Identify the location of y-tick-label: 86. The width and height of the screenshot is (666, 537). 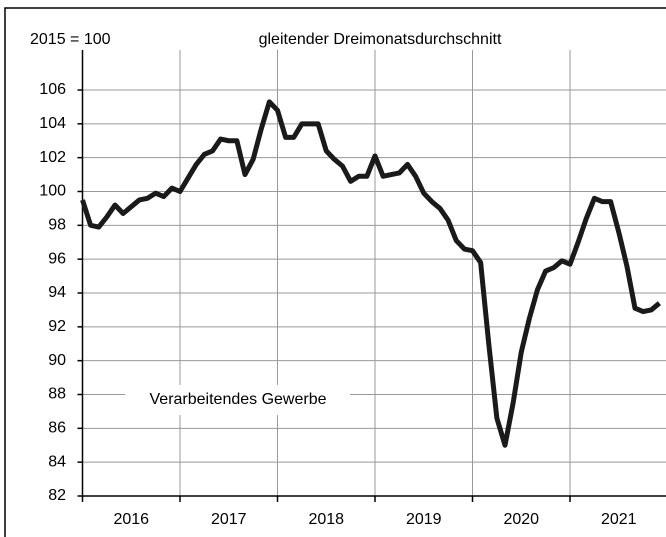
(57, 428).